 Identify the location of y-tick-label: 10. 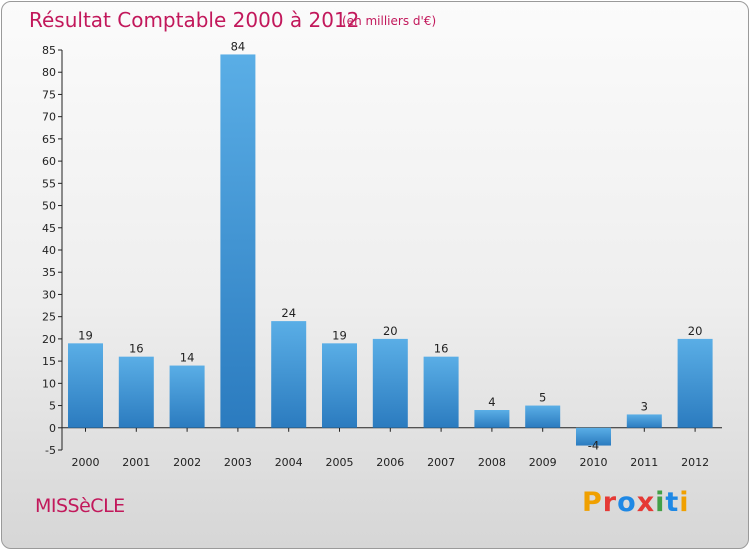
(49, 383).